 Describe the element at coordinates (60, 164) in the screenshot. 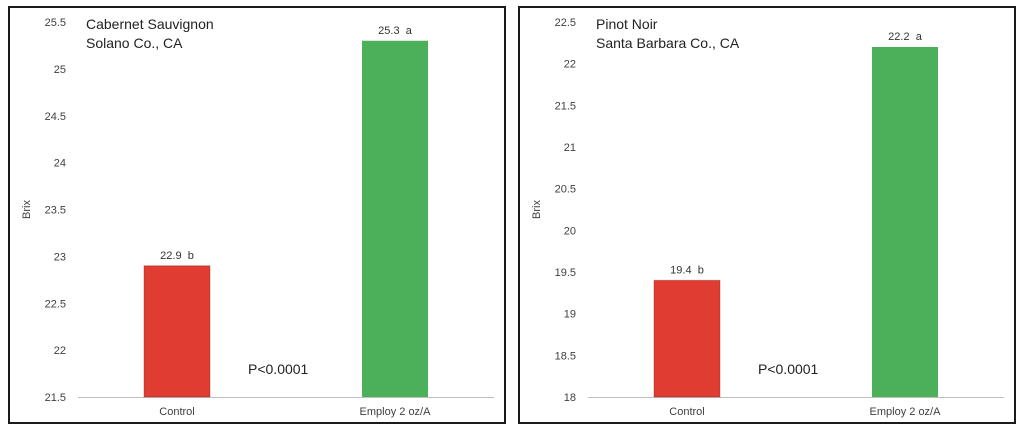

I see `y-tick-label: 24` at that location.